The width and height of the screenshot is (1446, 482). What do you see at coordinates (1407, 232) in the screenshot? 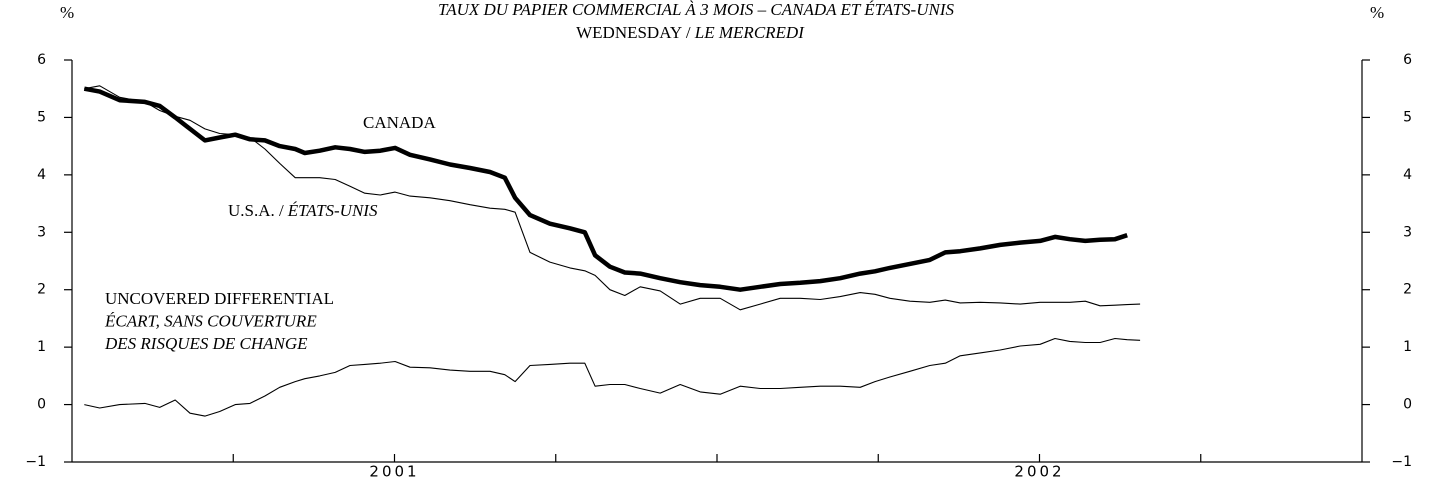
I see `y2-tick-label: 3` at bounding box center [1407, 232].